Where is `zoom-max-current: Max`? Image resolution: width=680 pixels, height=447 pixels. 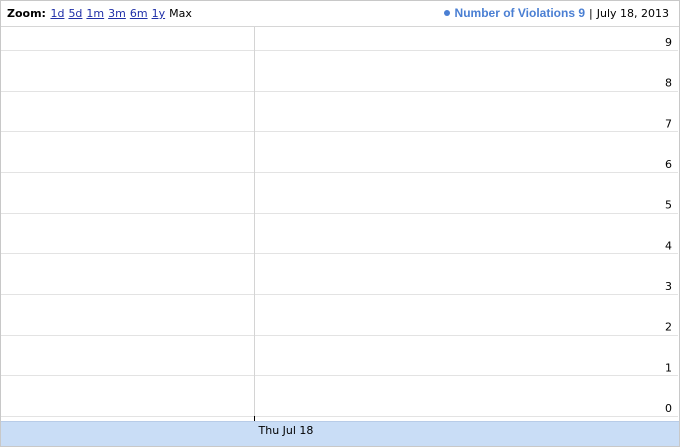
zoom-max-current: Max is located at coordinates (180, 13).